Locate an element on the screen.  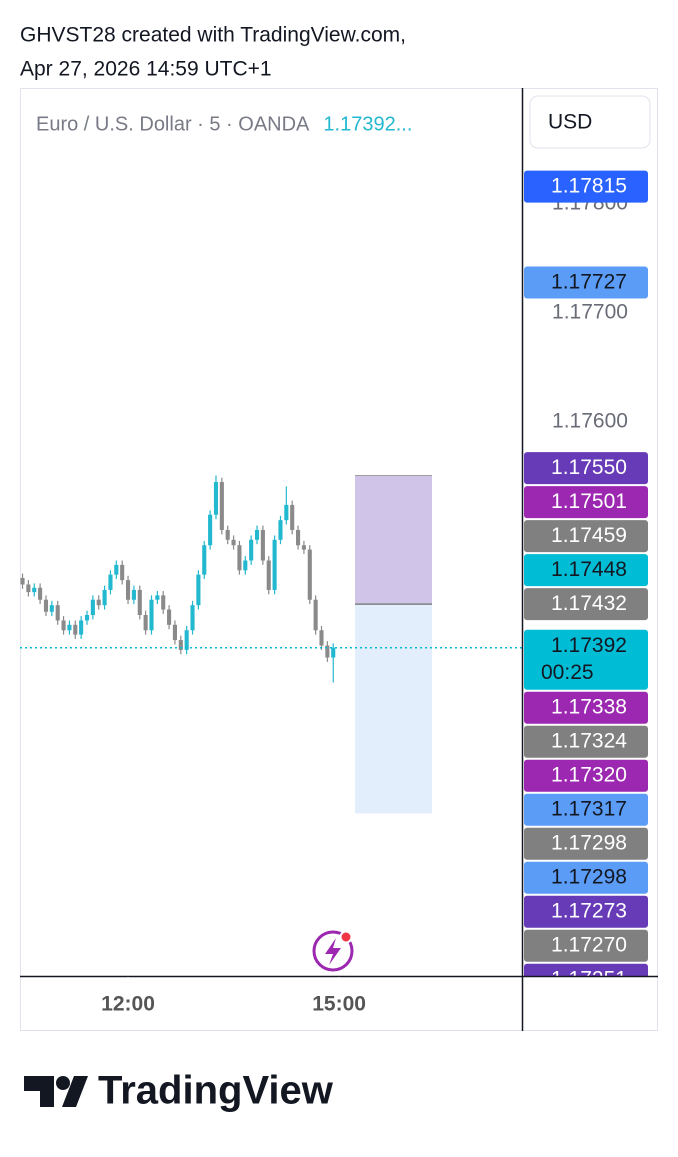
y-tick-label: 1.17700 is located at coordinates (590, 312).